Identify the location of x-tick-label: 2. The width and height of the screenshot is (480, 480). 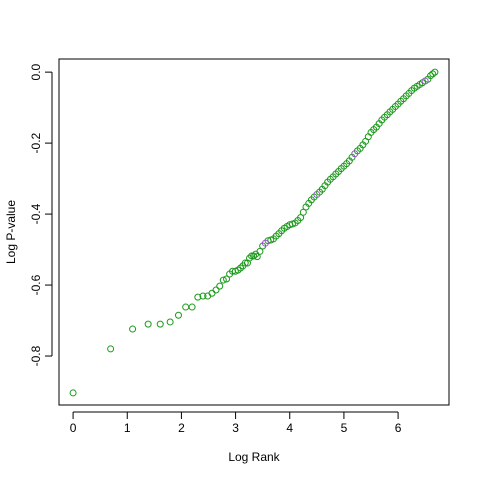
(181, 428).